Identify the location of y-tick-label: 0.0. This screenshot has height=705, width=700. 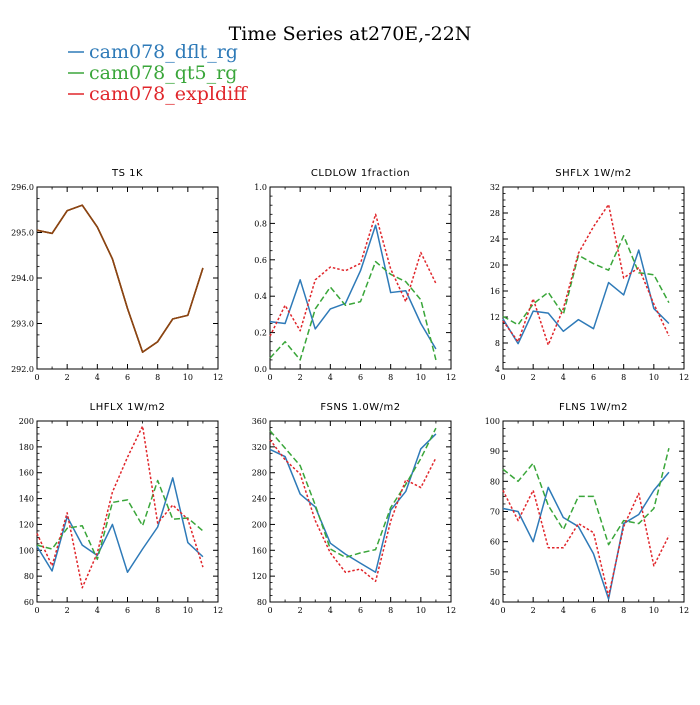
(260, 369).